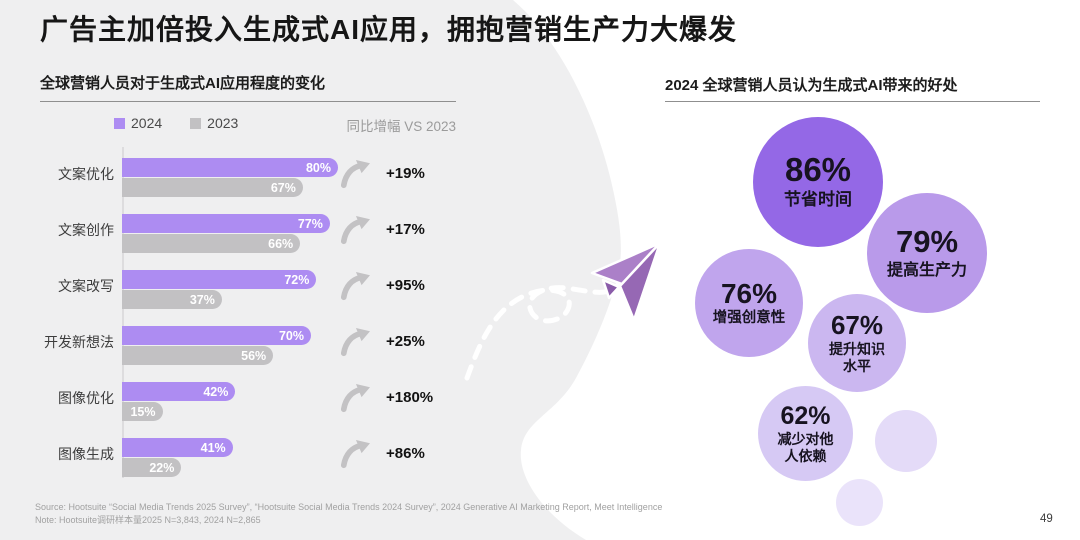  I want to click on category-label: 图像生成, so click(86, 454).